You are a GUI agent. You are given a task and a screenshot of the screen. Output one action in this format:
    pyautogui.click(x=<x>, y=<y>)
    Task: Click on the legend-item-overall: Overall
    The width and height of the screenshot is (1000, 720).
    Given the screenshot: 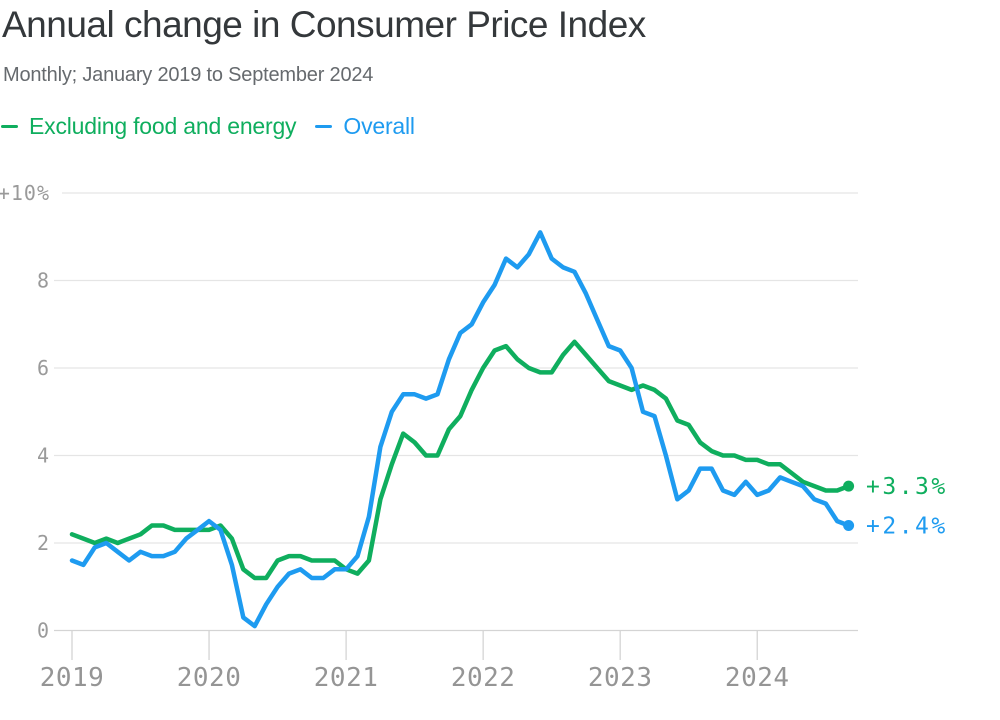 What is the action you would take?
    pyautogui.click(x=365, y=126)
    